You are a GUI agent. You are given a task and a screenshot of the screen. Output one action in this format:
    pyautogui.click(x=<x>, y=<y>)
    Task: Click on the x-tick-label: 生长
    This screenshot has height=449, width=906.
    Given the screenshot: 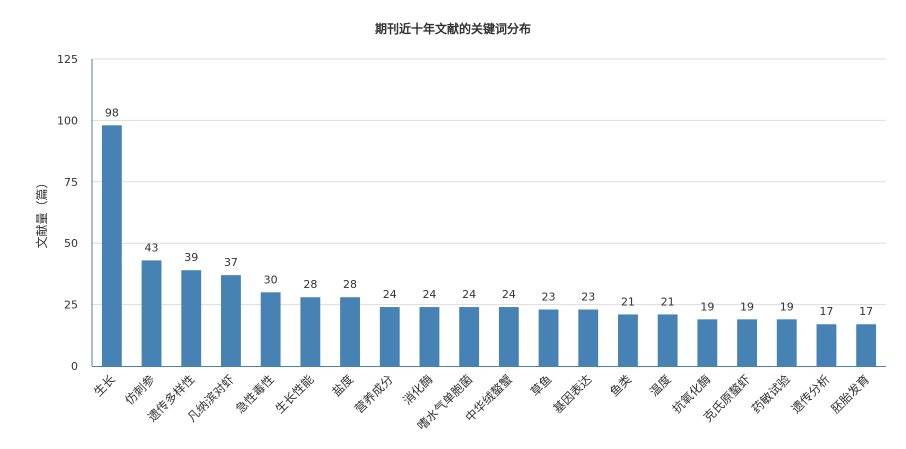 What is the action you would take?
    pyautogui.click(x=104, y=385)
    